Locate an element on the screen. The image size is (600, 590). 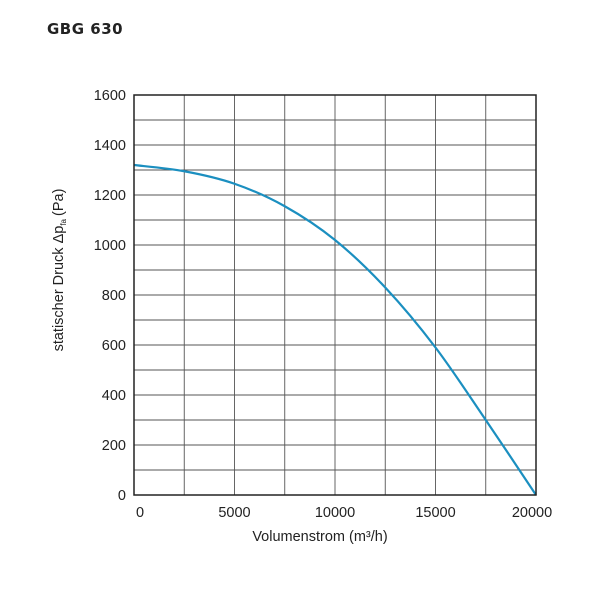
y-tick-label: 1200 is located at coordinates (110, 196).